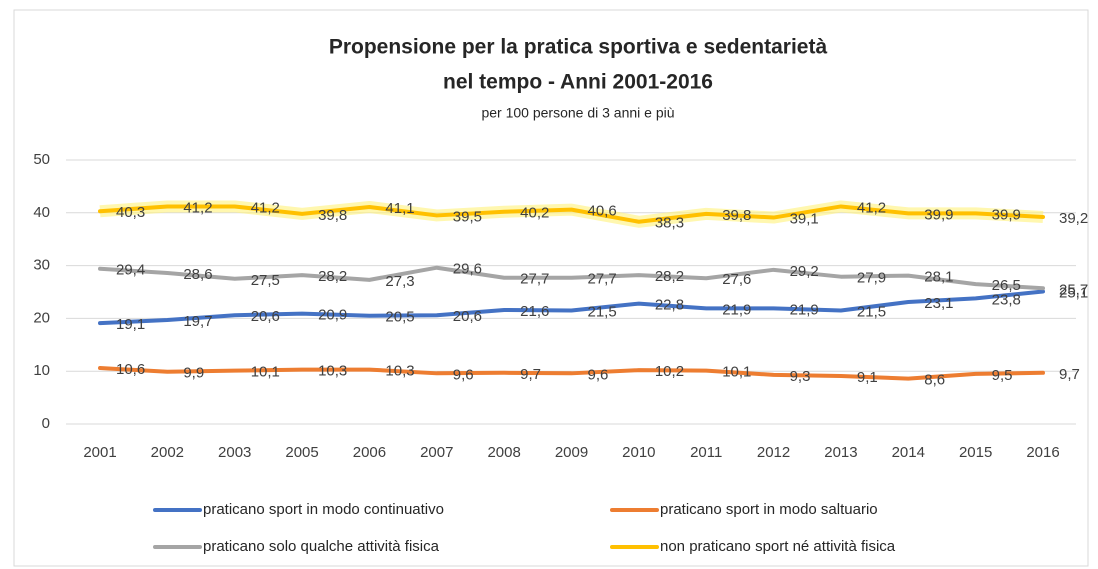  What do you see at coordinates (638, 452) in the screenshot?
I see `x-tick-label: 2010` at bounding box center [638, 452].